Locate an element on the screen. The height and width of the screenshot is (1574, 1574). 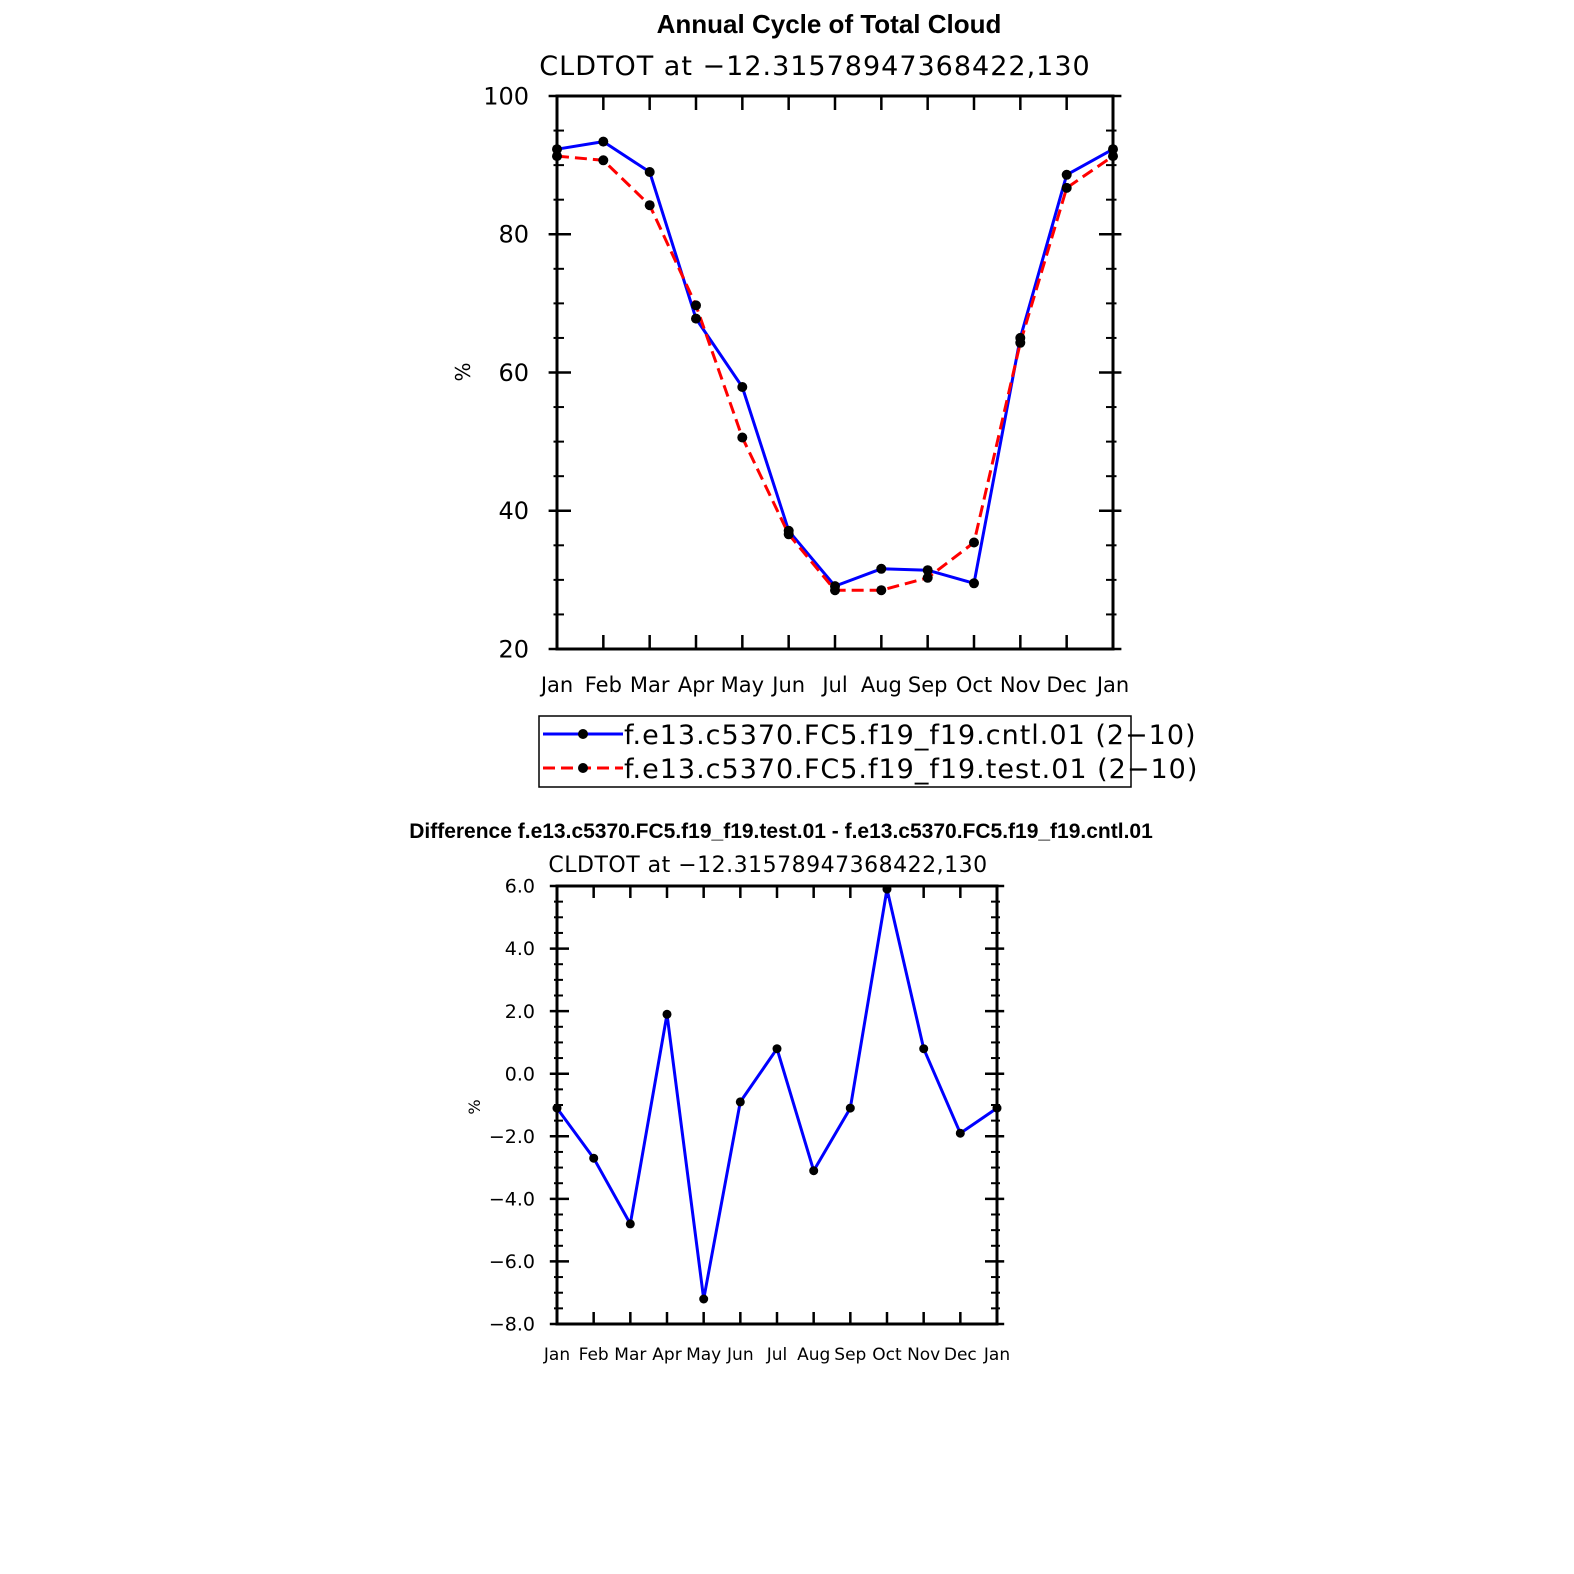
y-tick-label: −4.0 is located at coordinates (512, 1200).